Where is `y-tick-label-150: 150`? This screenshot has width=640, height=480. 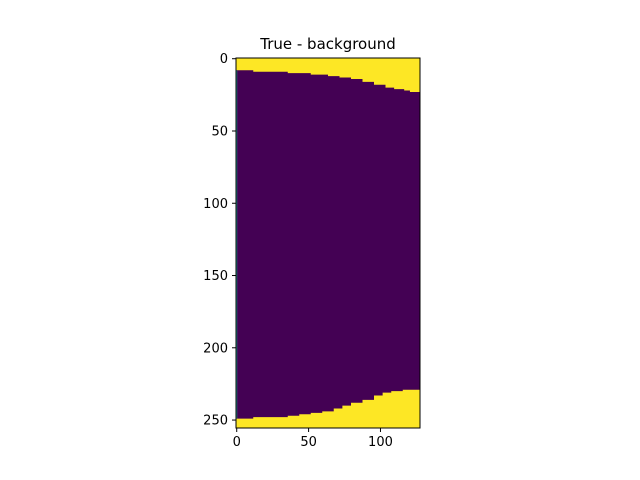 y-tick-label-150: 150 is located at coordinates (215, 276).